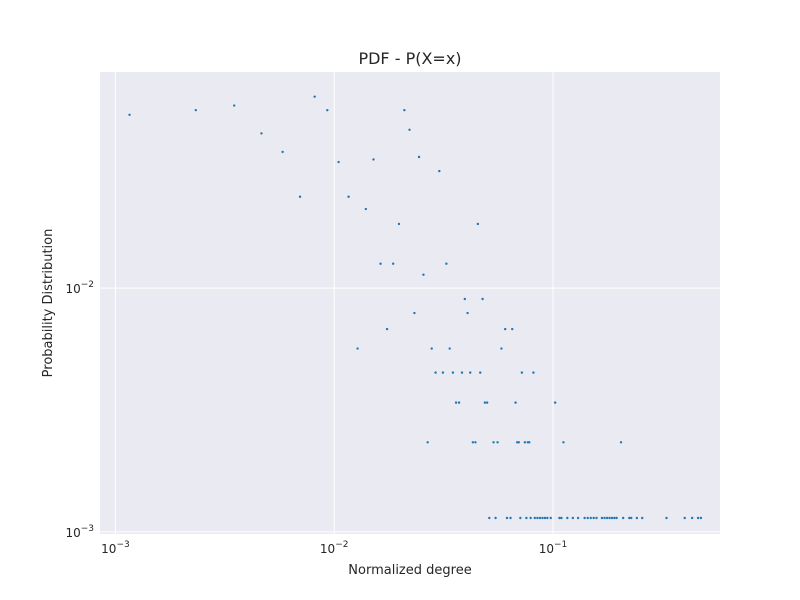 The height and width of the screenshot is (600, 800). I want to click on x-tick-label: 10⁻², so click(334, 548).